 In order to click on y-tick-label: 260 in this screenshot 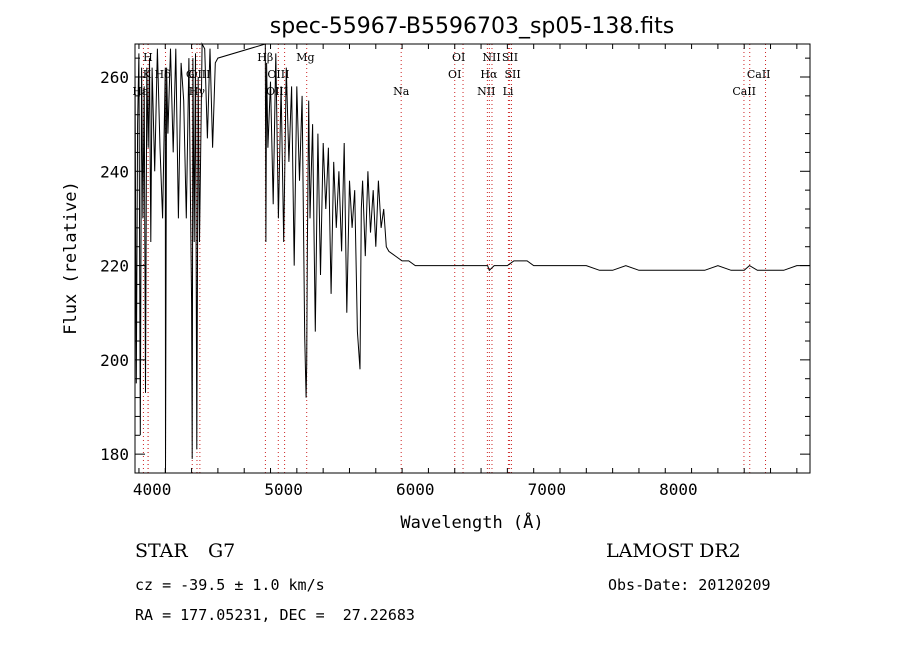, I will do `click(114, 77)`.